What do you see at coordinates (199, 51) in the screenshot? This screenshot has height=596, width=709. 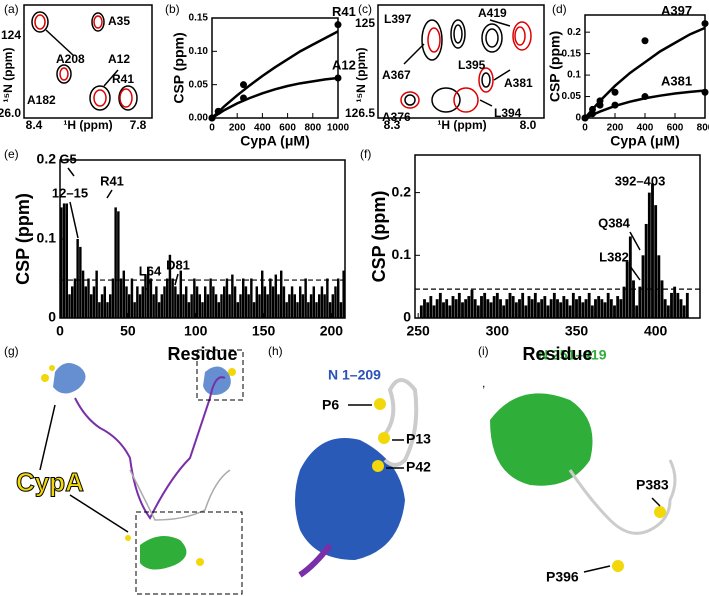 I see `y-tick-label: 0.10` at bounding box center [199, 51].